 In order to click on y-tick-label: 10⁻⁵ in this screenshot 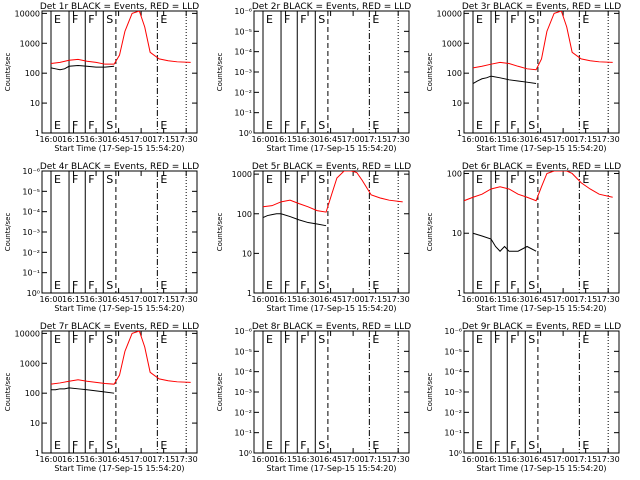, I will do `click(243, 31)`.